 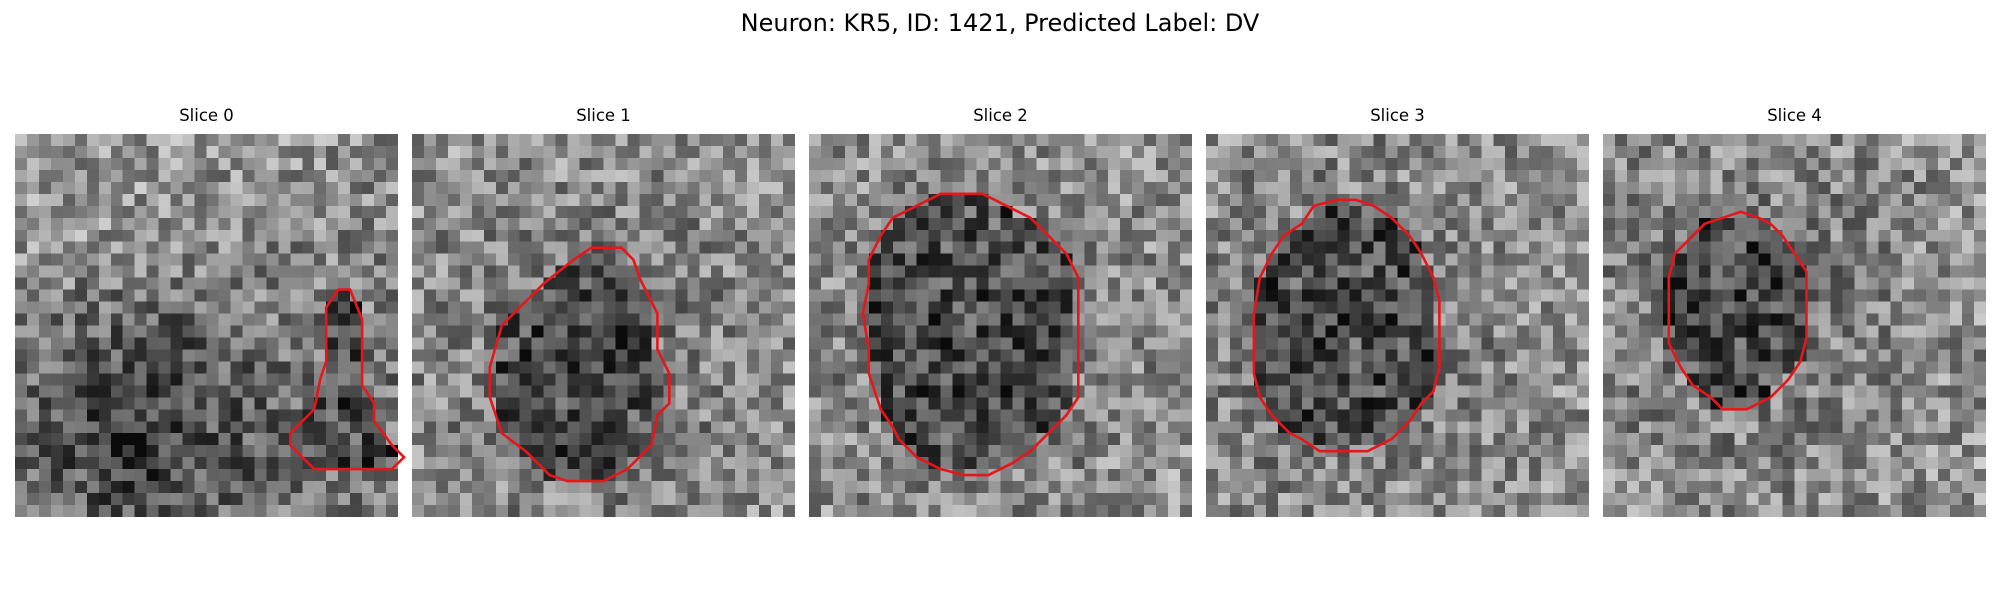 I want to click on slice-4-overlay, so click(x=1737, y=310).